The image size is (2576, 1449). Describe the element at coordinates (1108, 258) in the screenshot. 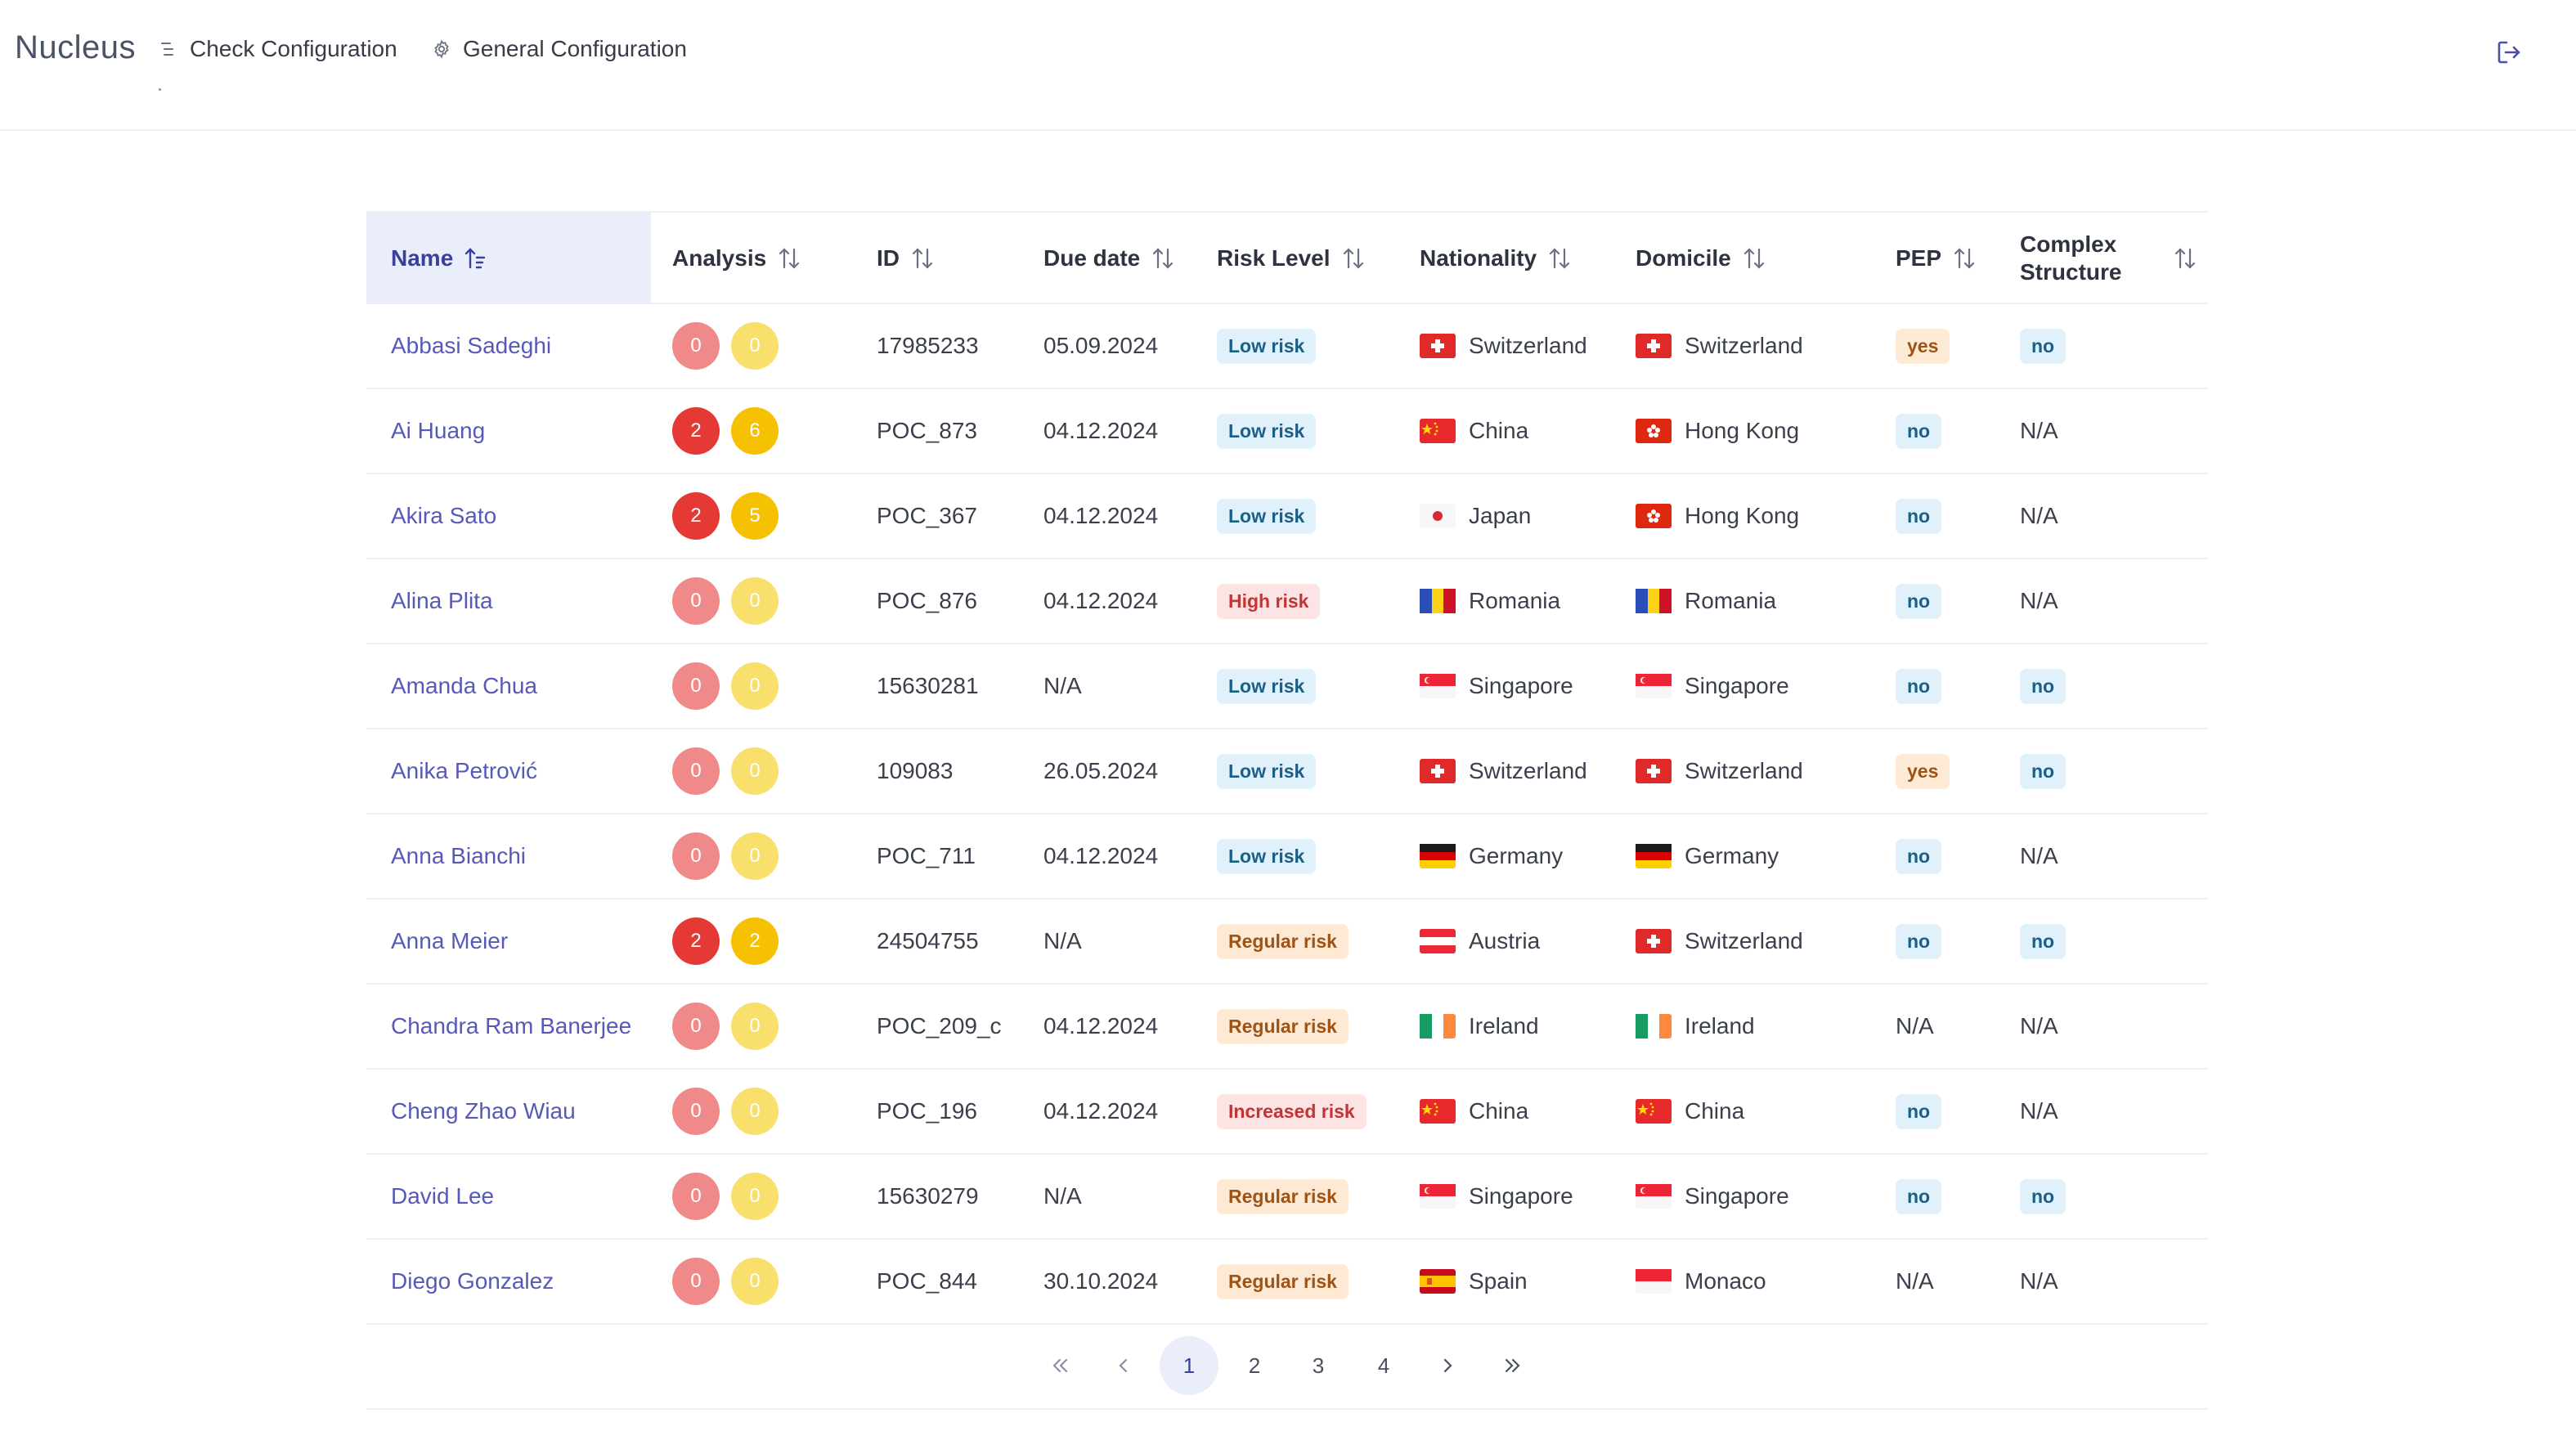

I see `column-header-due-date: Due date` at that location.